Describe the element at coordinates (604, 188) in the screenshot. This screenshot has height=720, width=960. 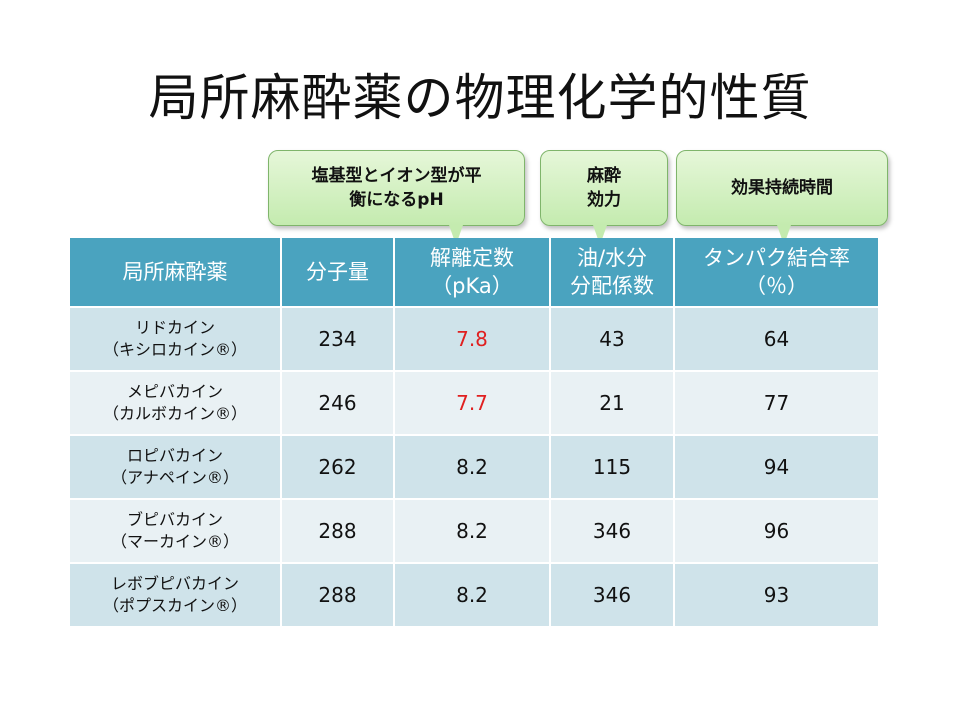
I see `callout-potency-text: 麻酔 効力` at that location.